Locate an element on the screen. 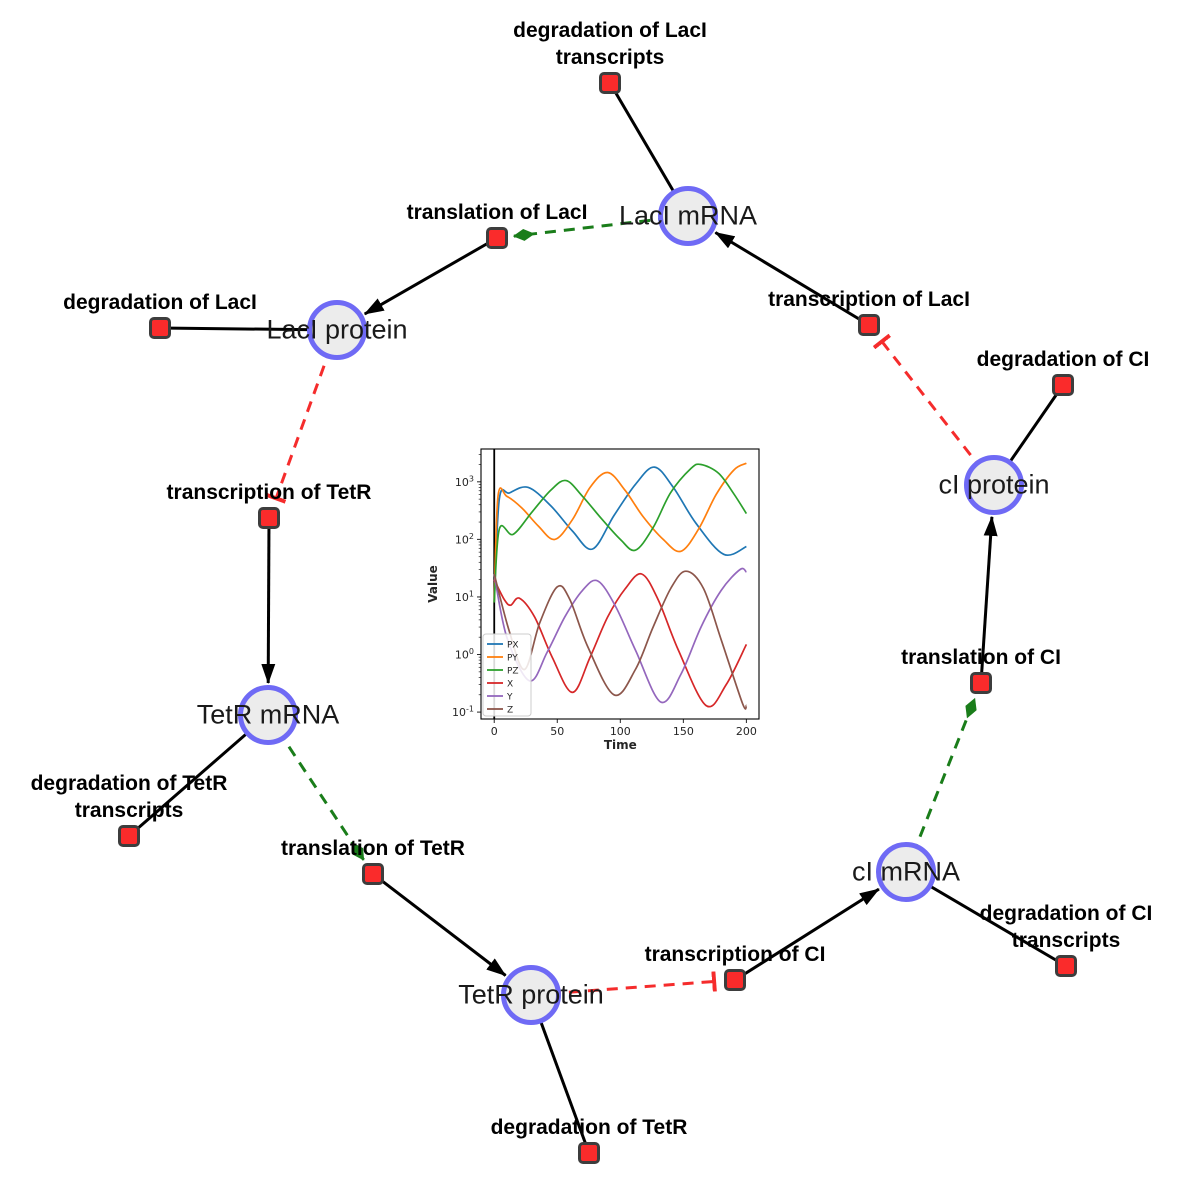  series-line-PZ is located at coordinates (620, 533).